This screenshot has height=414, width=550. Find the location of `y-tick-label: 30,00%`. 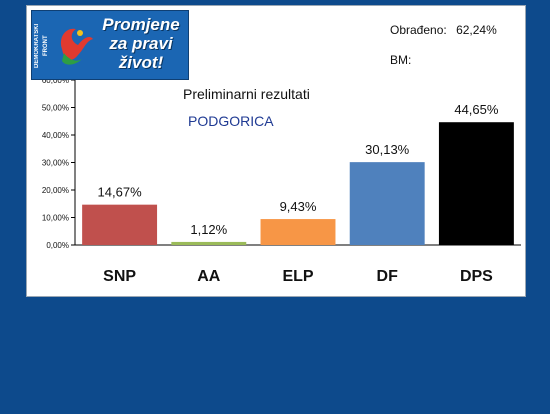

y-tick-label: 30,00% is located at coordinates (55, 163).